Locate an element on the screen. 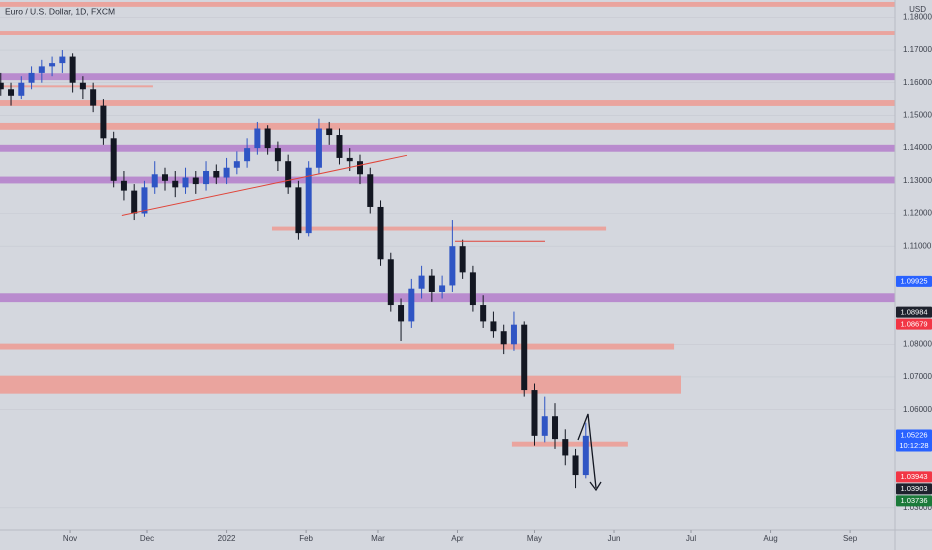  y-tick-label: 1.13000 is located at coordinates (917, 180).